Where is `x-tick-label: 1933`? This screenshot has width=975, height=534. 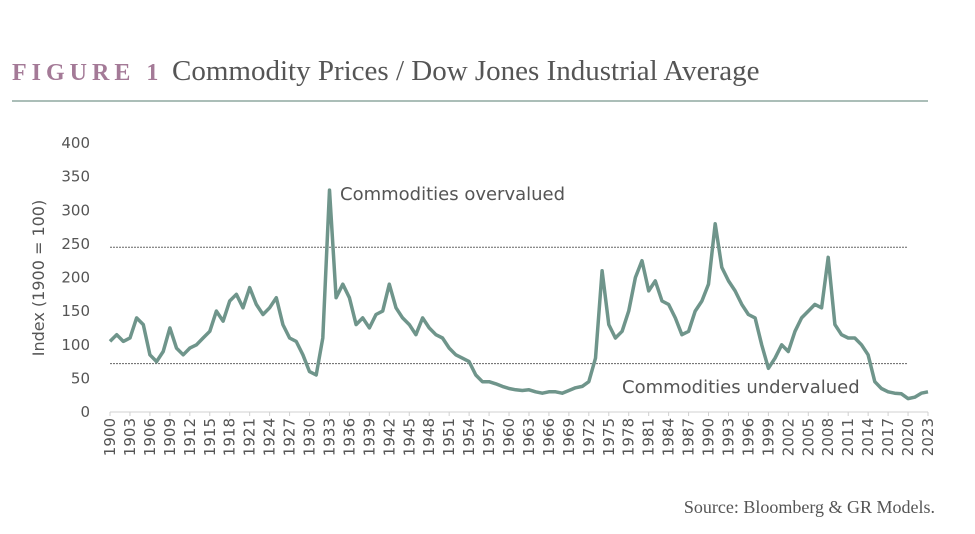
x-tick-label: 1933 is located at coordinates (329, 437).